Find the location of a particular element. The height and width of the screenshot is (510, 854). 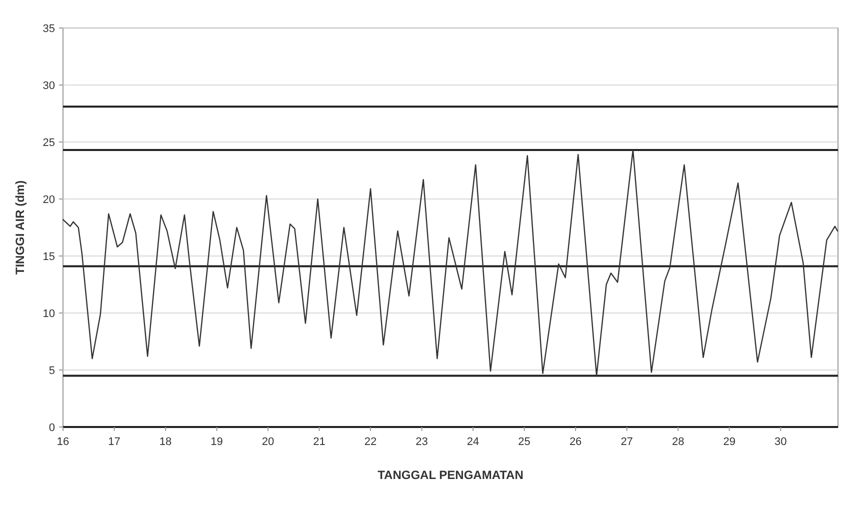

y-tick-label: 35 is located at coordinates (48, 28).